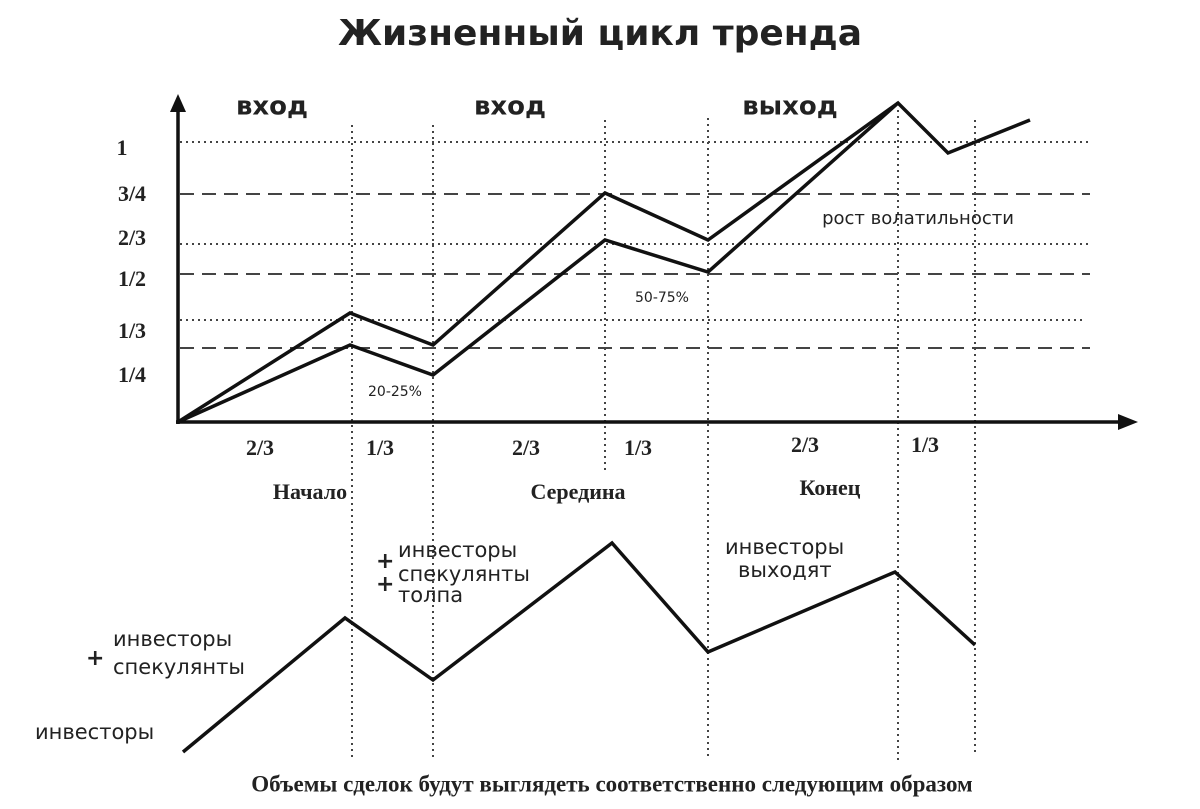  I want to click on stage-label: Конец, so click(830, 487).